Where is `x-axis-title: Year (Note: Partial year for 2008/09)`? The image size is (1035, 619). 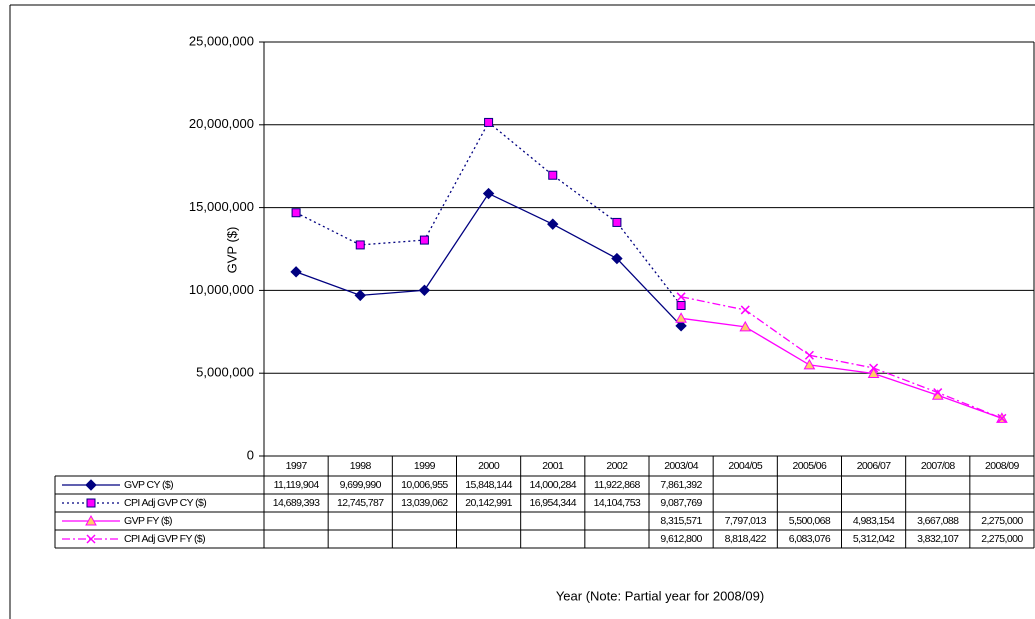
x-axis-title: Year (Note: Partial year for 2008/09) is located at coordinates (660, 595).